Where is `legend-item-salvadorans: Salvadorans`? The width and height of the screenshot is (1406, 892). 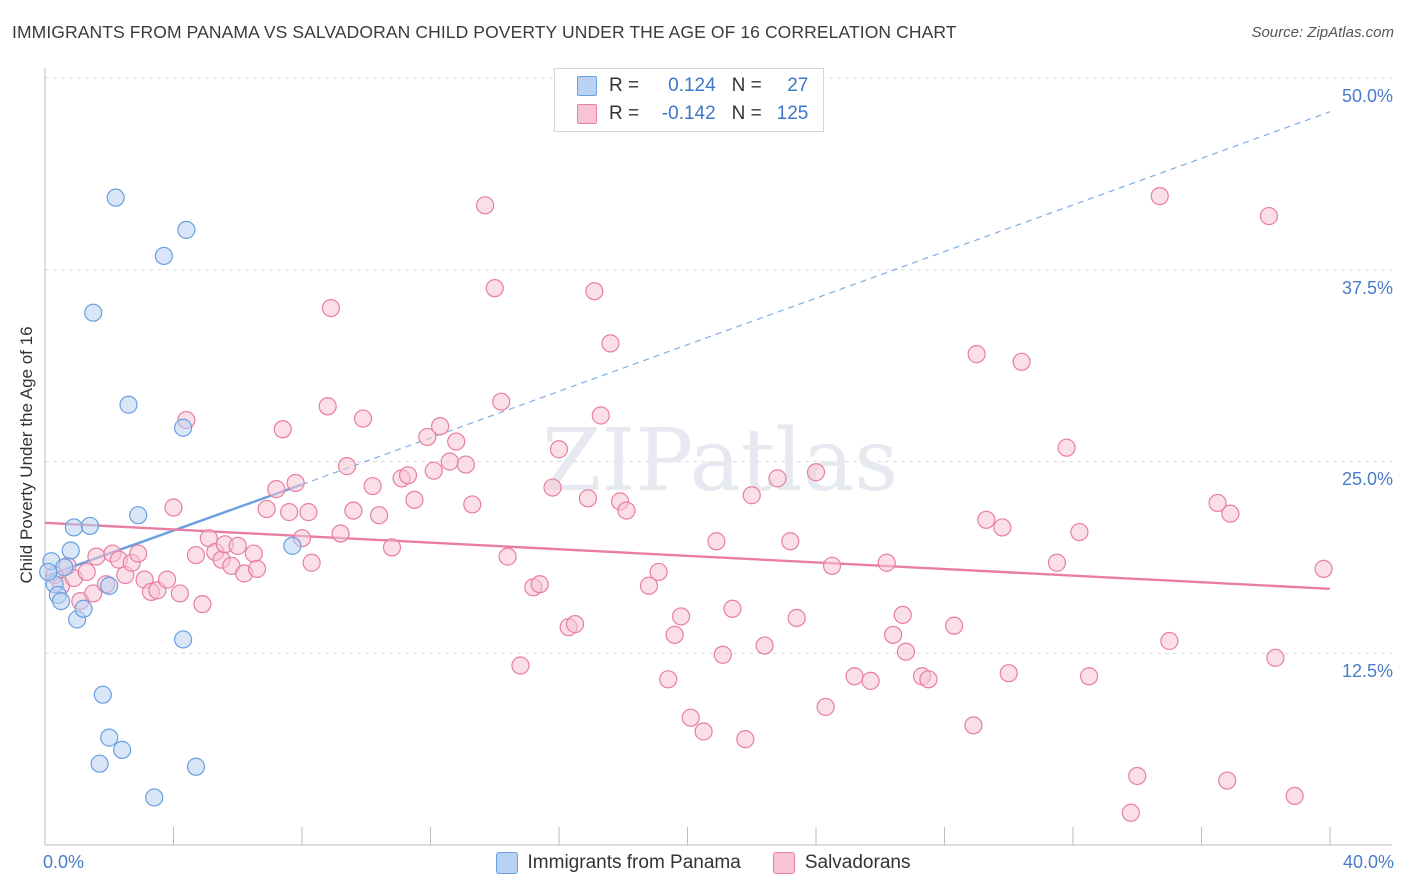 legend-item-salvadorans: Salvadorans is located at coordinates (841, 863).